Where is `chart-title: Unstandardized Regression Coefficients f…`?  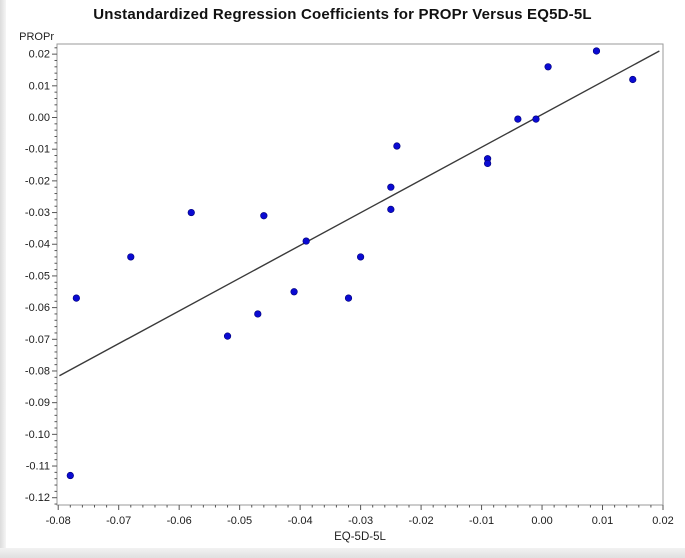 chart-title: Unstandardized Regression Coefficients f… is located at coordinates (342, 14).